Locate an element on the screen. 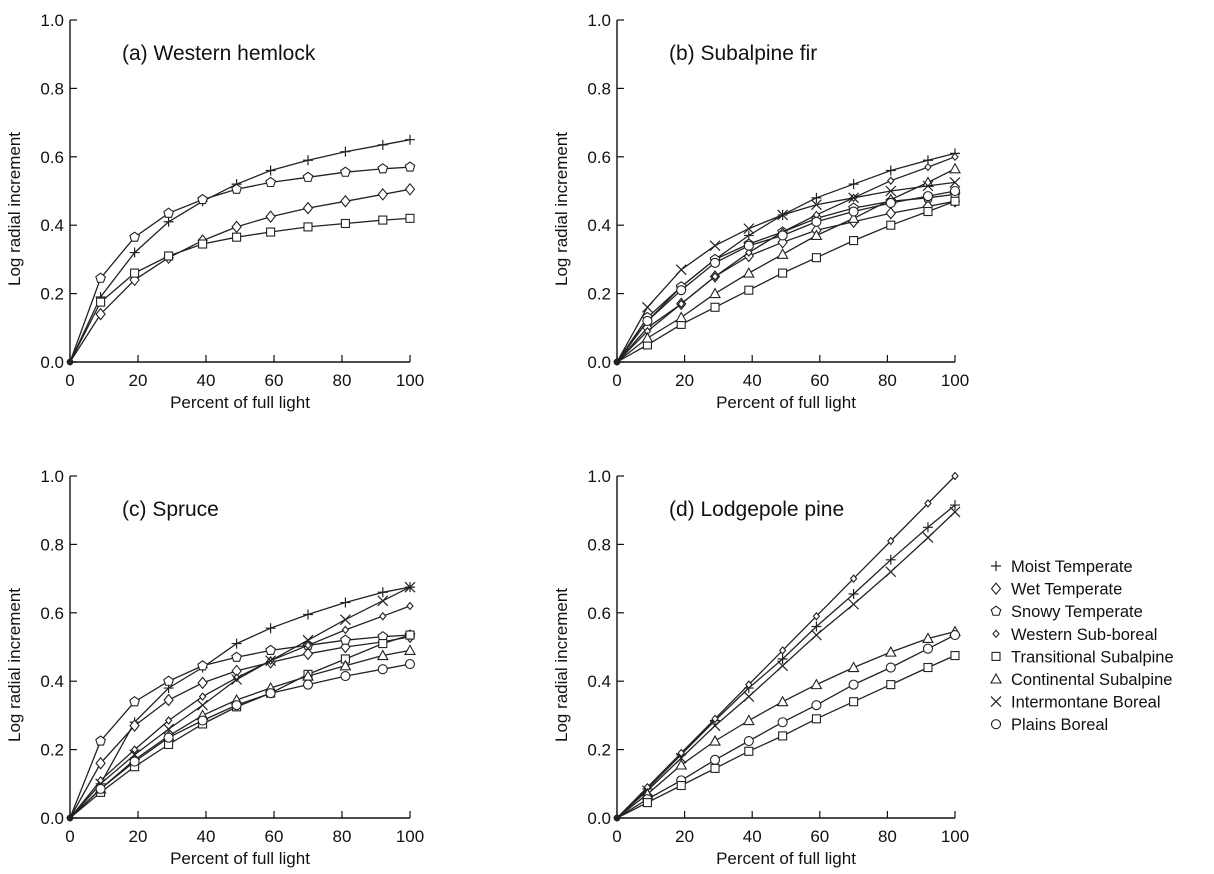  x-tick-label: 40 is located at coordinates (206, 380).